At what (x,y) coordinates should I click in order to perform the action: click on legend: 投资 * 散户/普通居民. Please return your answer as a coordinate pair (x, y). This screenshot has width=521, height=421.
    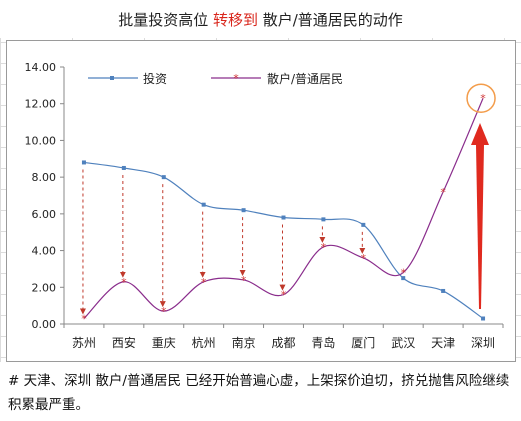
    Looking at the image, I should click on (215, 78).